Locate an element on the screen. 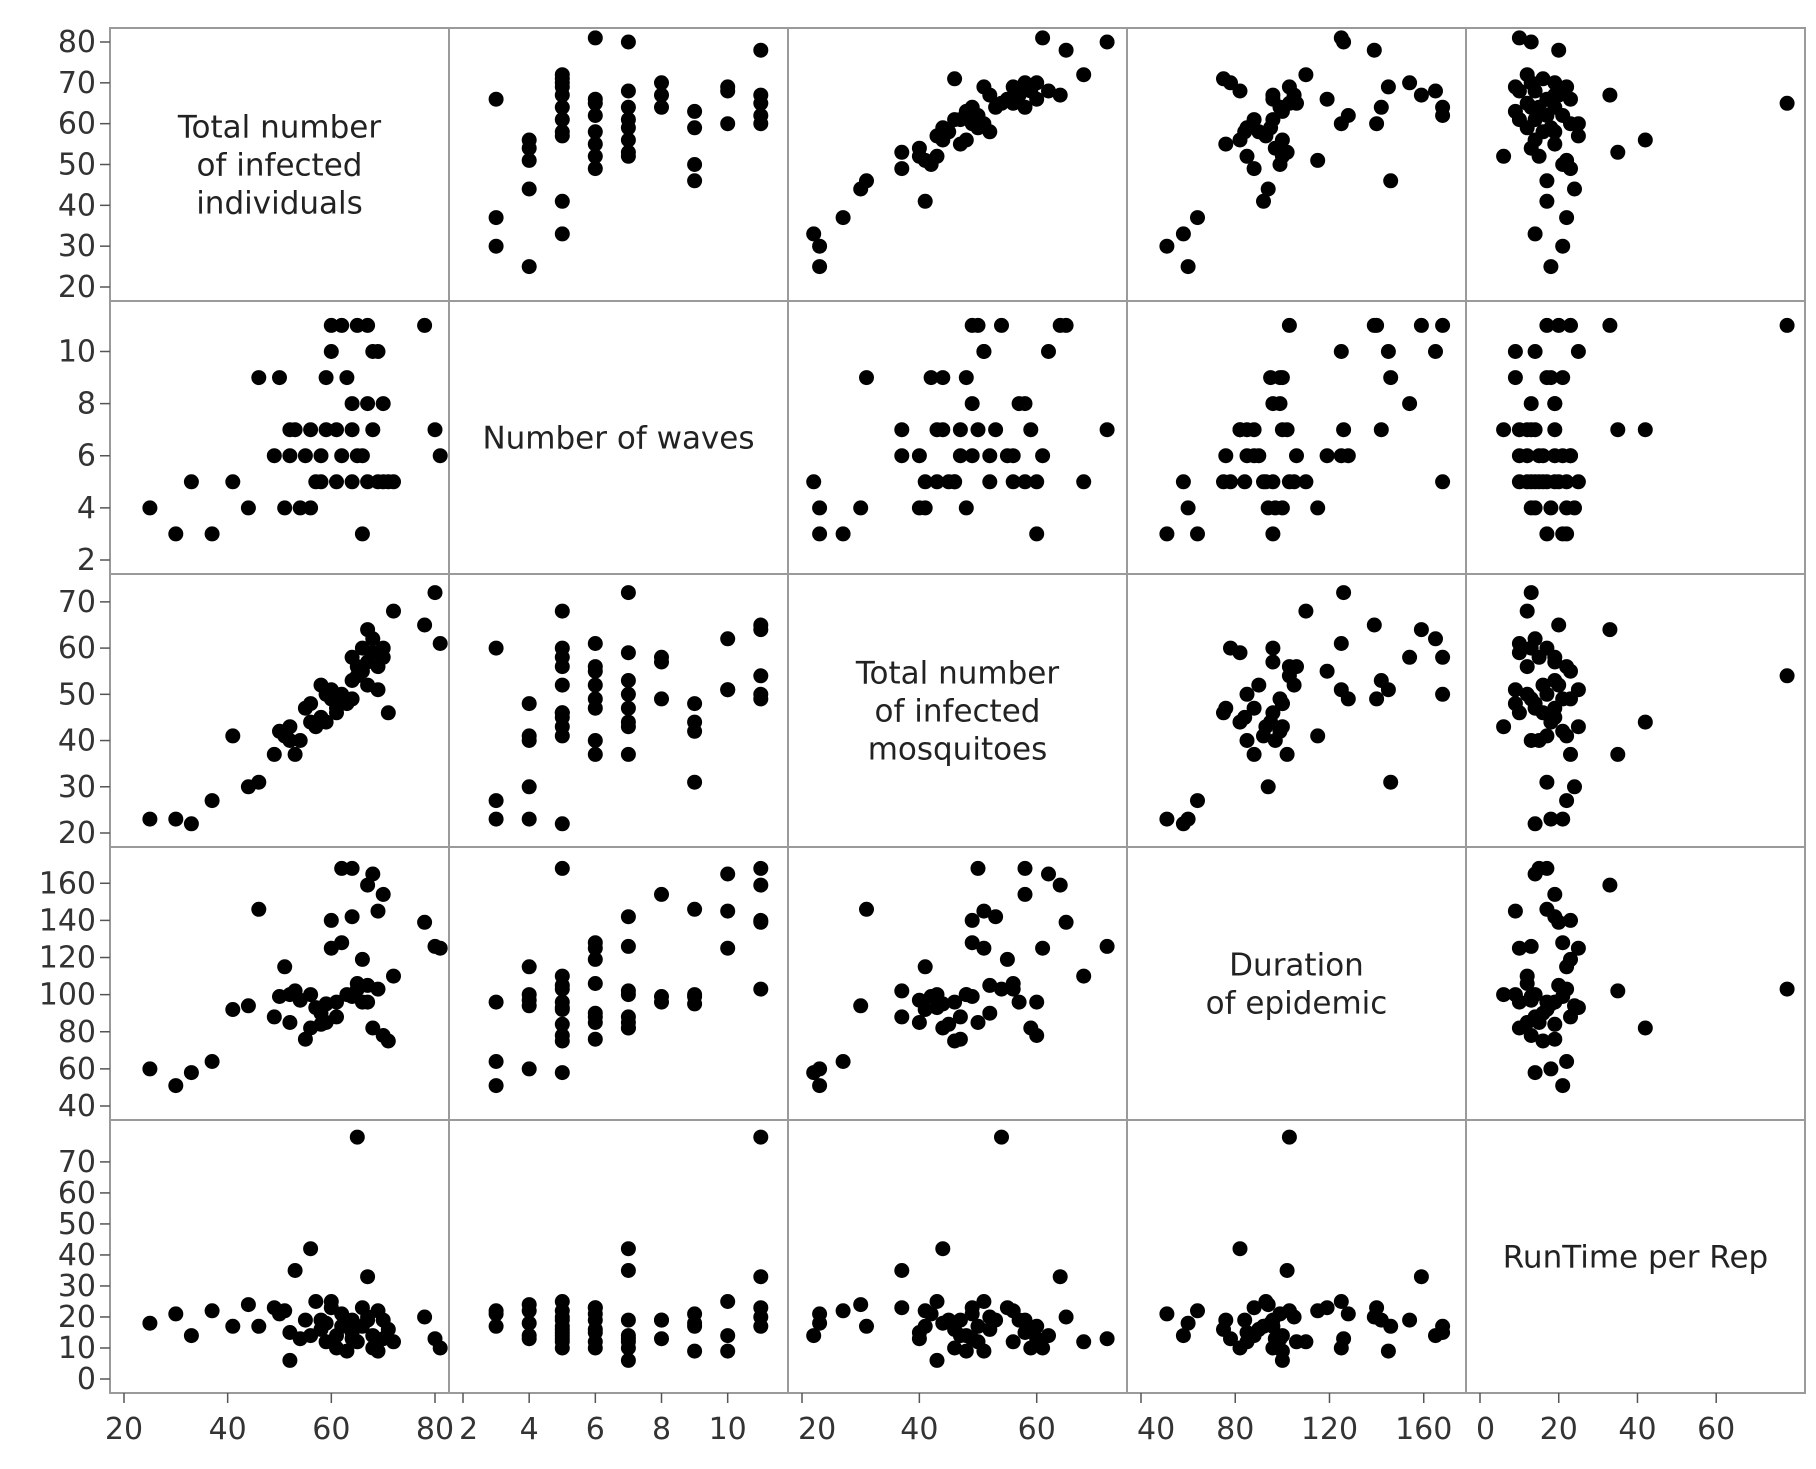 The width and height of the screenshot is (1816, 1469). cell-frame-r4-c0 is located at coordinates (279, 1256).